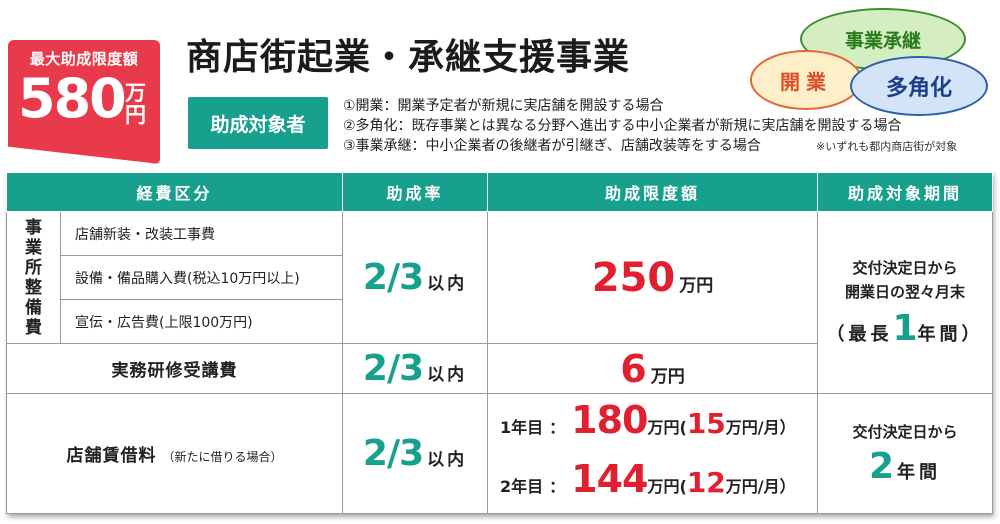  What do you see at coordinates (201, 321) in the screenshot?
I see `facility-item-advertising: 宣伝・広告費(上限100万円)` at bounding box center [201, 321].